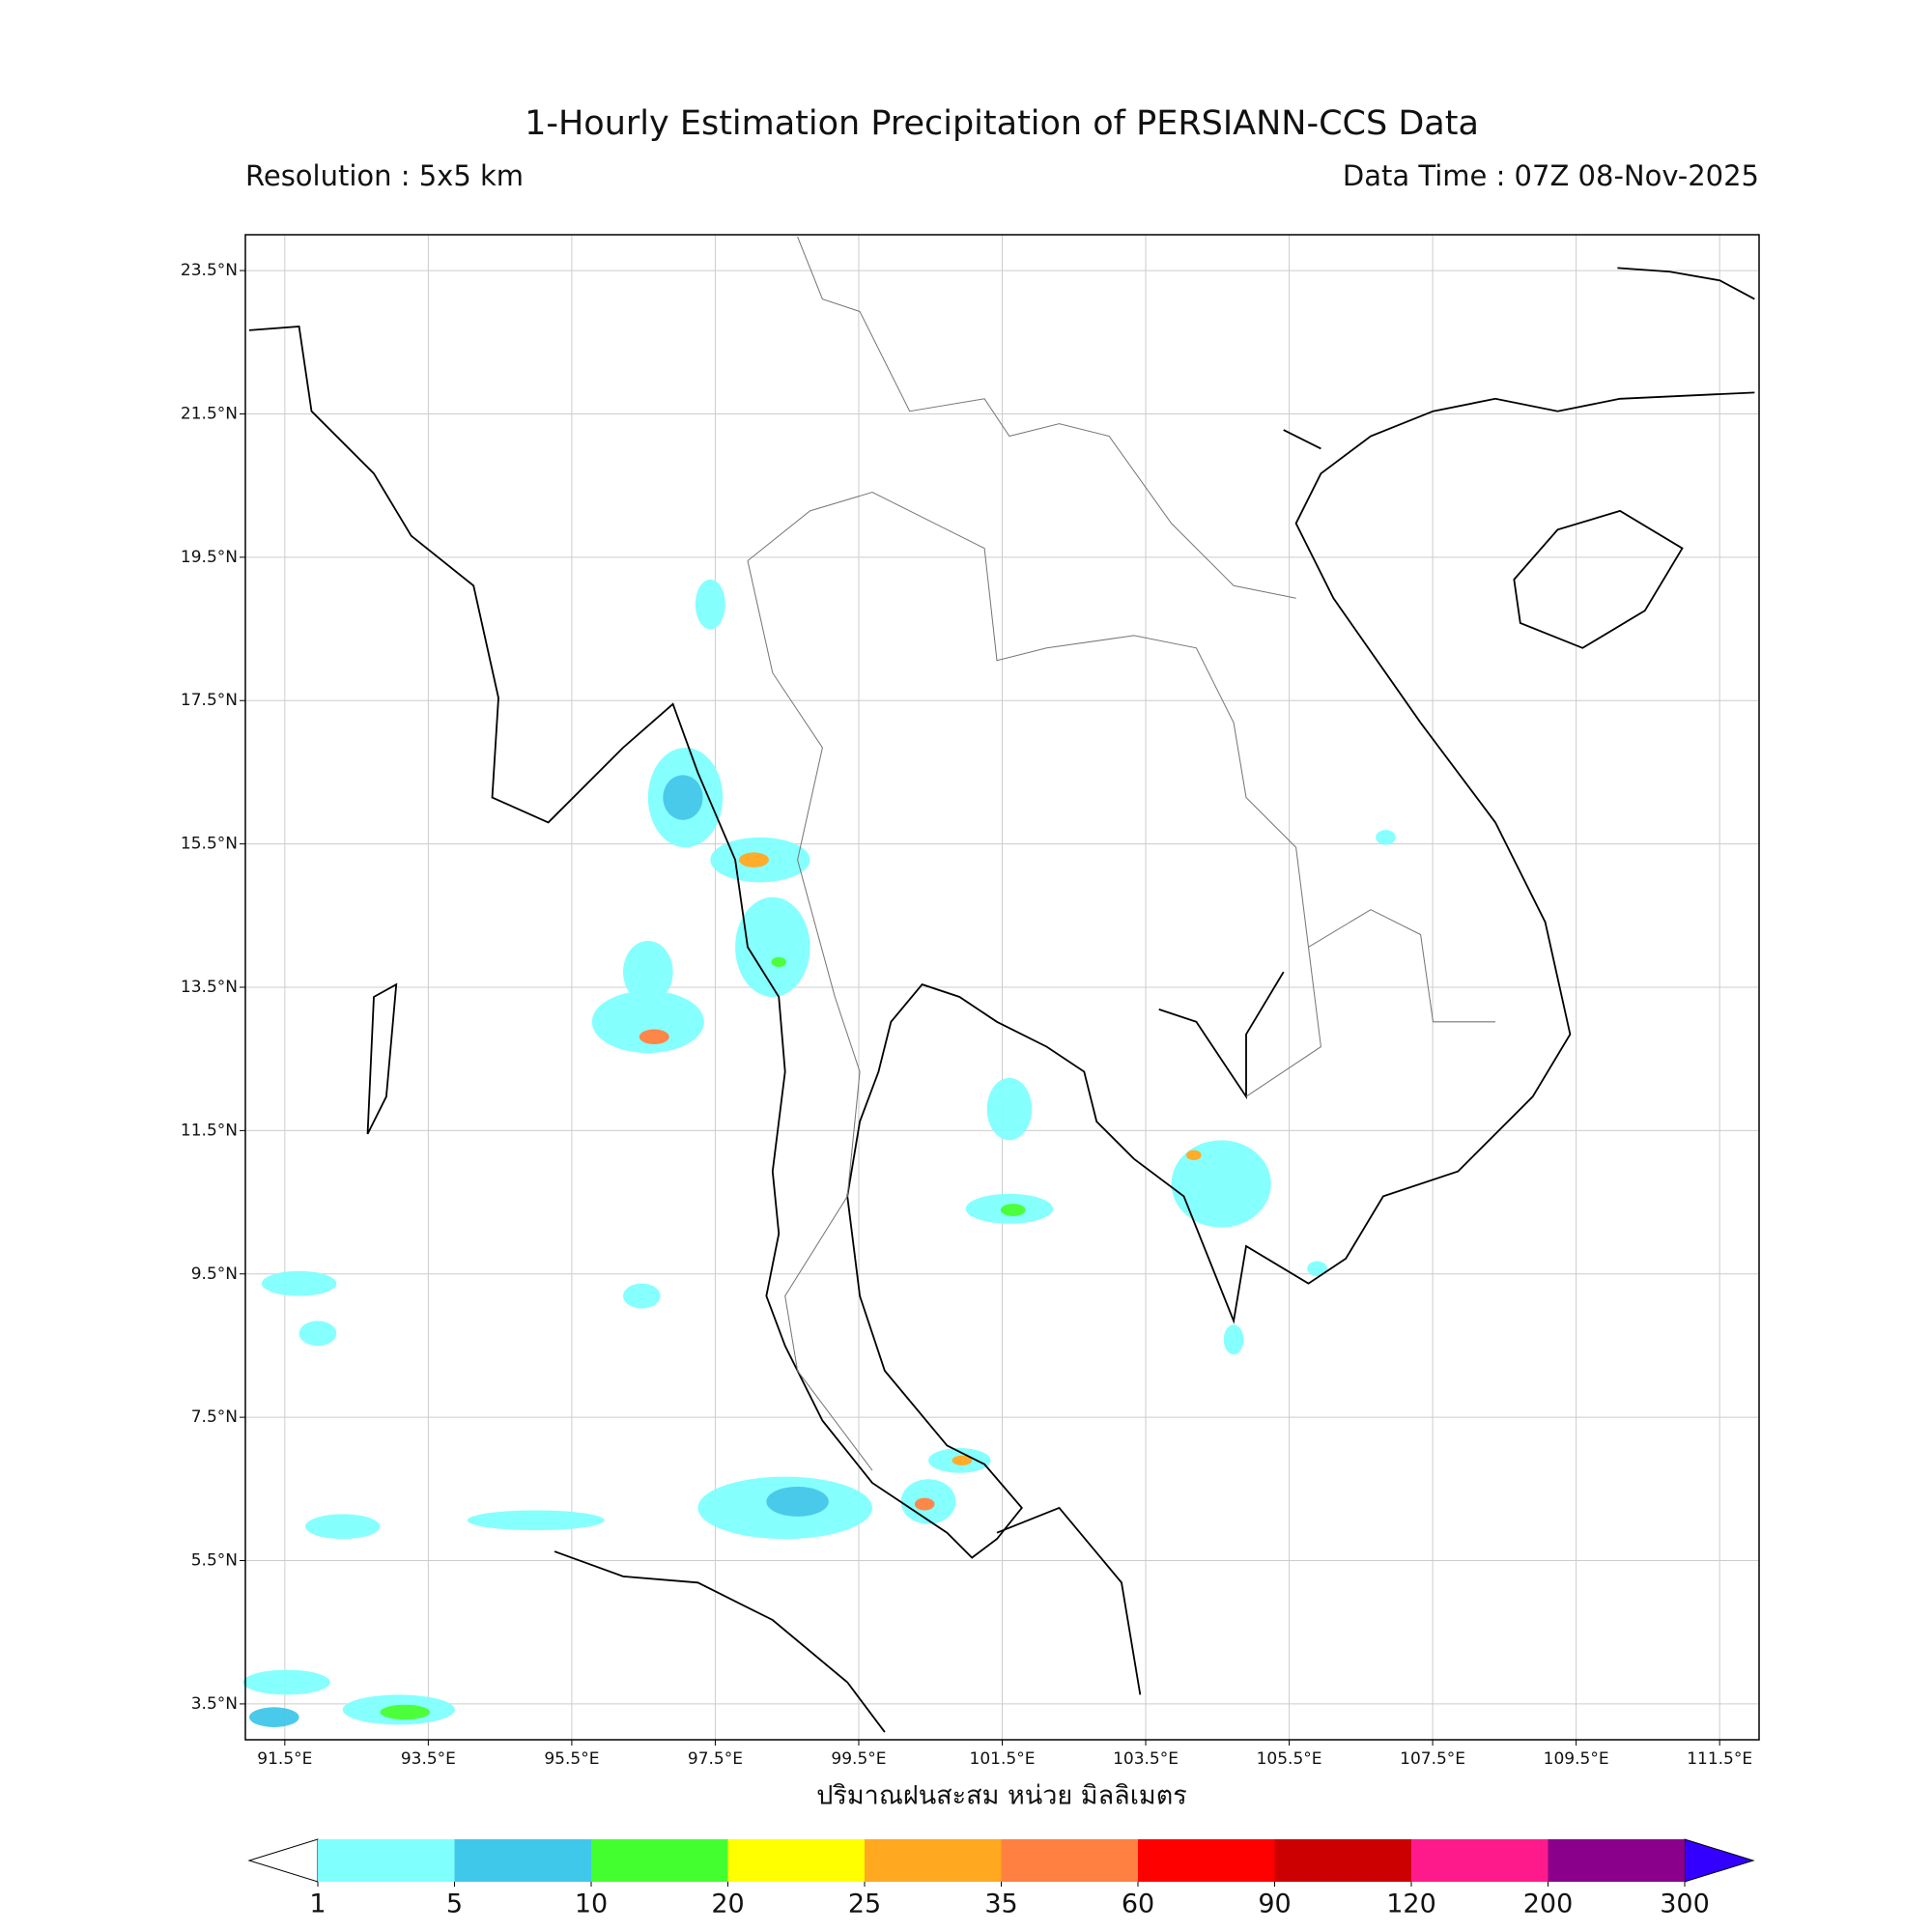 The image size is (1932, 1932). I want to click on x-tick-label: 99.5°E, so click(858, 1759).